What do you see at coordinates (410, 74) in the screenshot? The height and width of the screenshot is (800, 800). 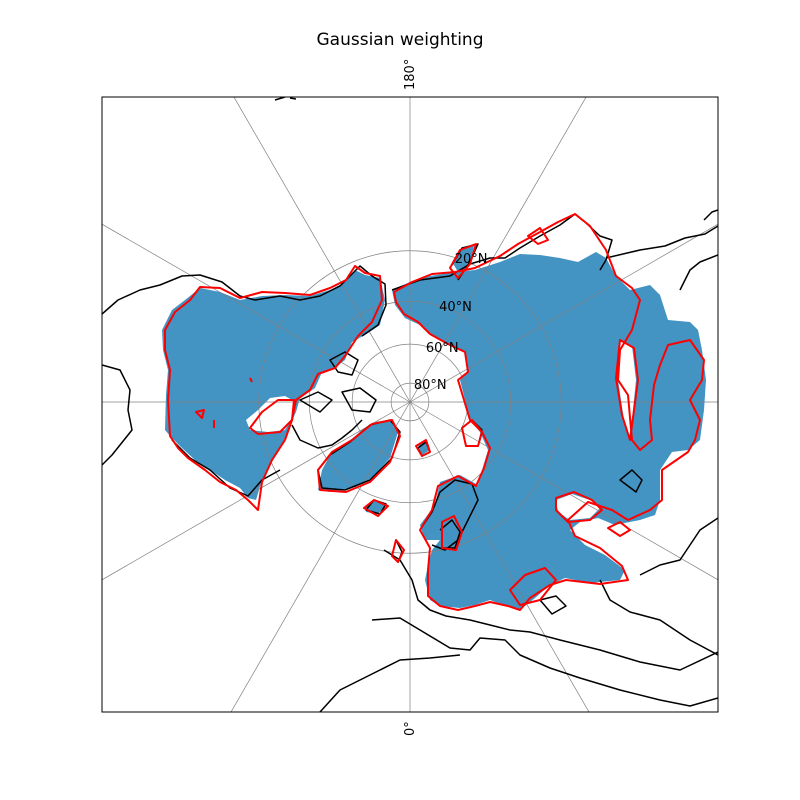 I see `lon-label-top: 180°` at bounding box center [410, 74].